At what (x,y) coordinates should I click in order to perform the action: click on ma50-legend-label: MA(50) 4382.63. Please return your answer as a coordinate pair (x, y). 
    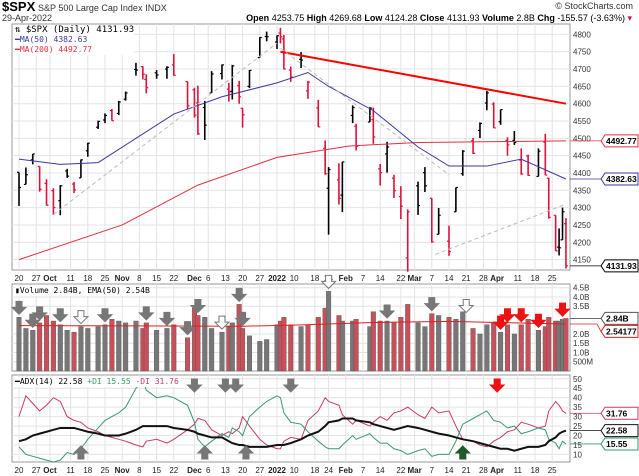
    Looking at the image, I should click on (53, 39).